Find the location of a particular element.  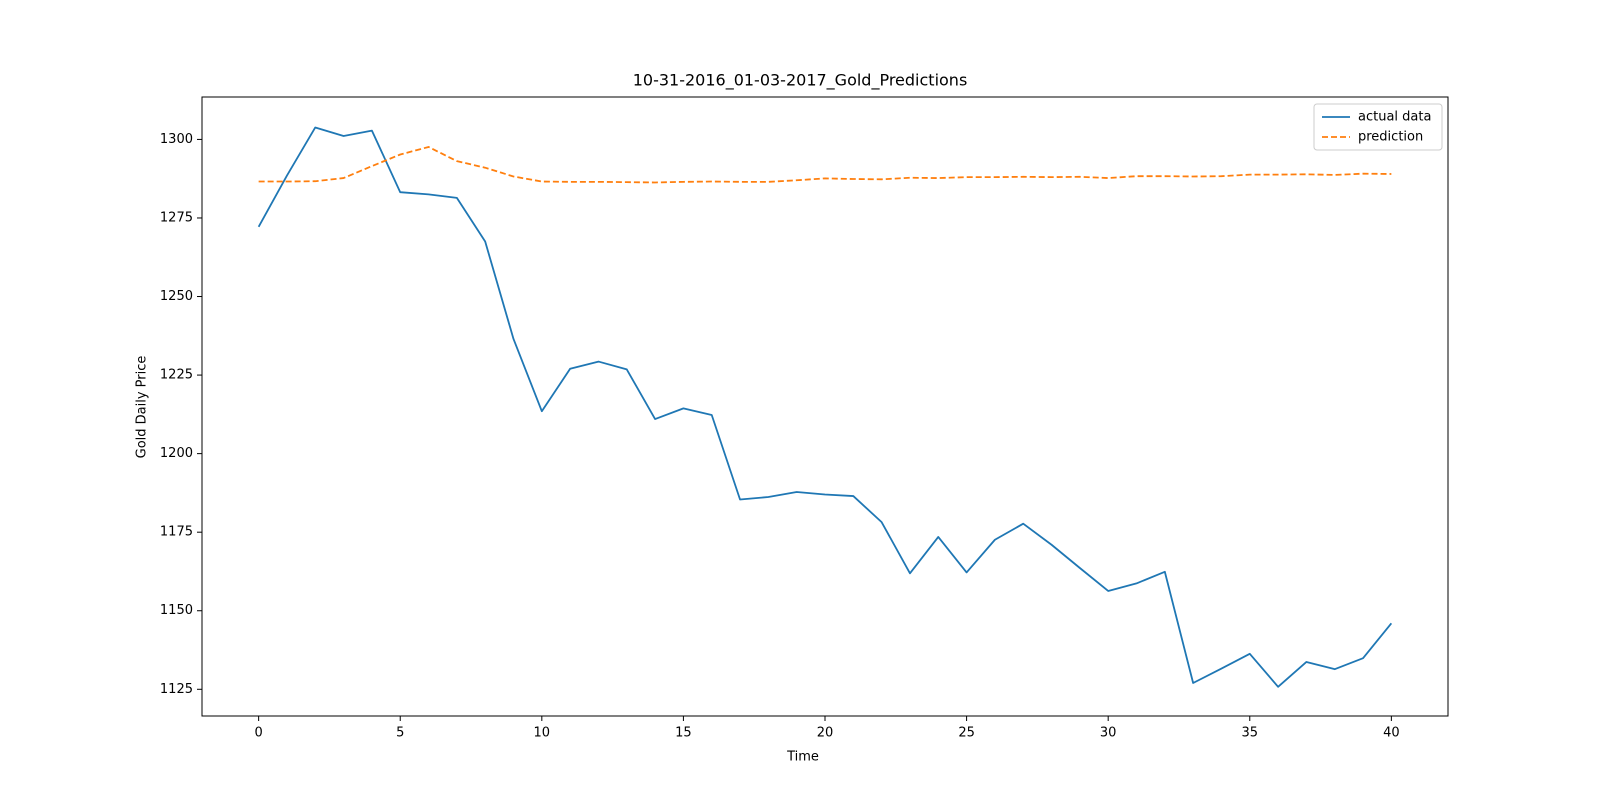

x-tick-label: 35 is located at coordinates (1249, 733).